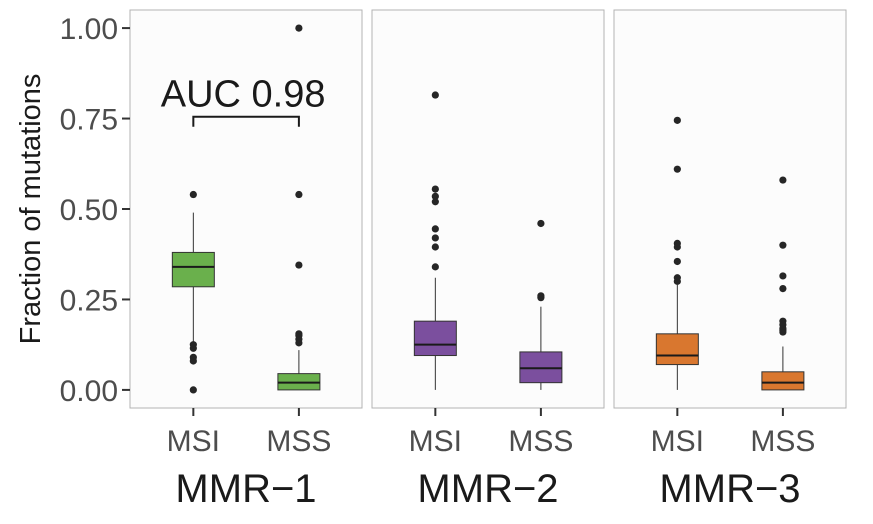 The image size is (873, 524). Describe the element at coordinates (243, 95) in the screenshot. I see `auc-label: AUC 0.98` at that location.